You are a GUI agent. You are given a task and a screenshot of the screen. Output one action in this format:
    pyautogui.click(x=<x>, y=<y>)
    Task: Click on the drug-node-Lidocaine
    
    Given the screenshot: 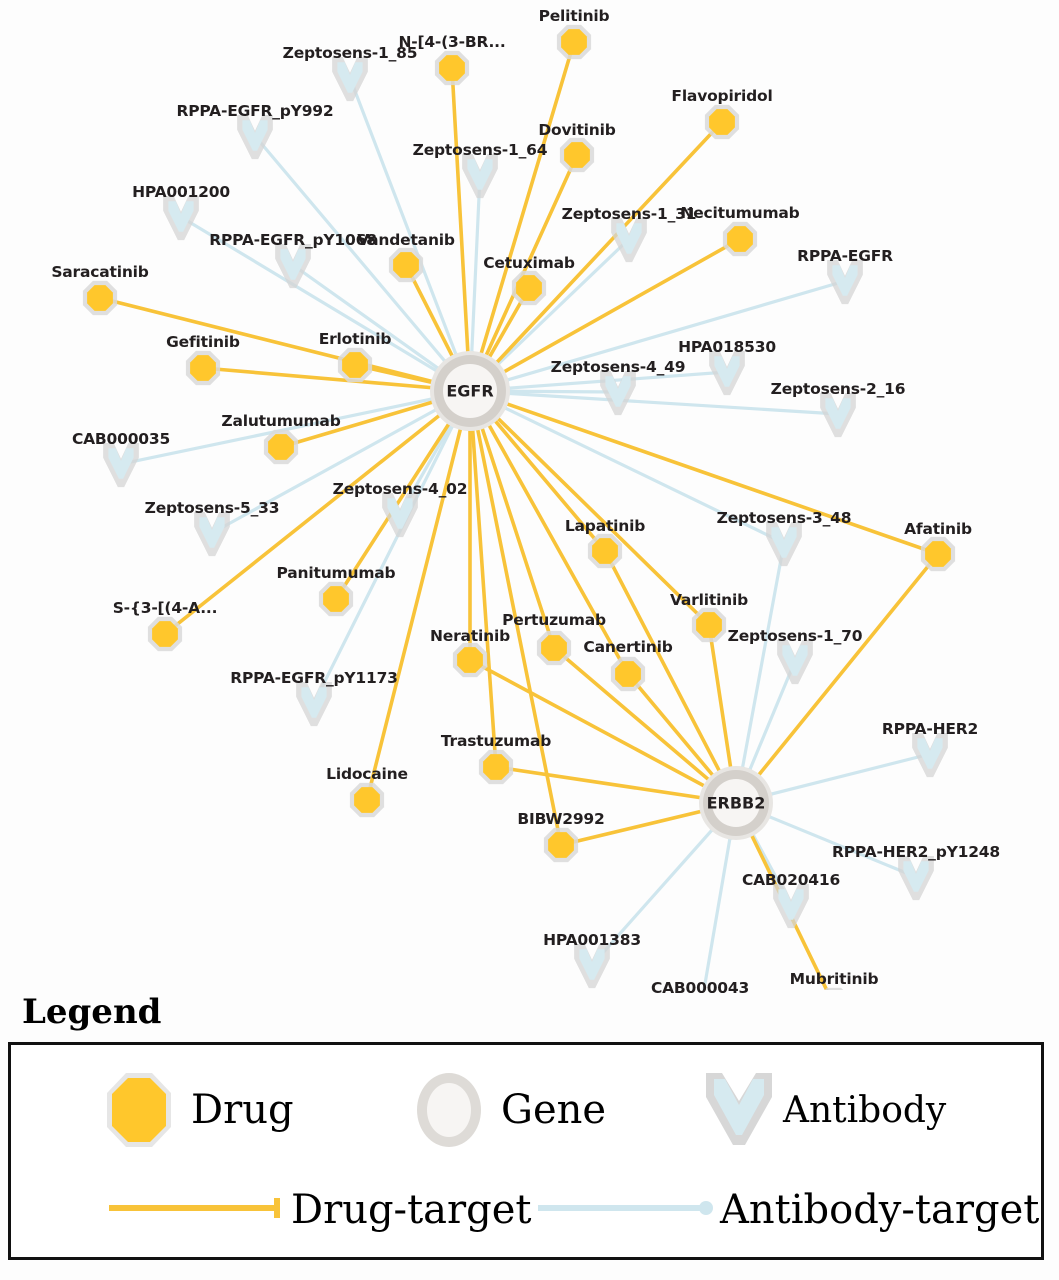 What is the action you would take?
    pyautogui.click(x=367, y=800)
    